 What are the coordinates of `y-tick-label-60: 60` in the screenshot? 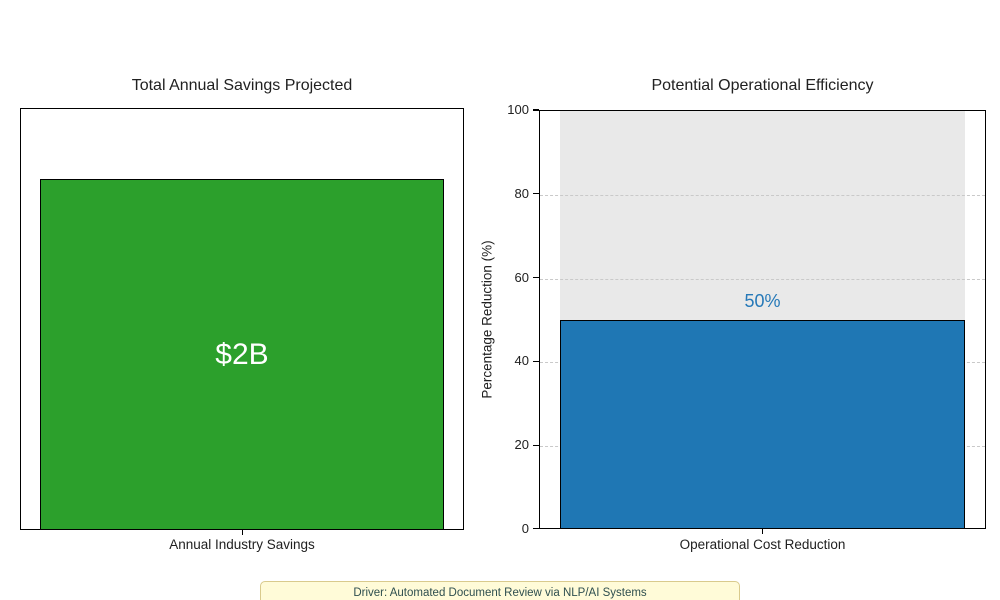 It's located at (521, 277).